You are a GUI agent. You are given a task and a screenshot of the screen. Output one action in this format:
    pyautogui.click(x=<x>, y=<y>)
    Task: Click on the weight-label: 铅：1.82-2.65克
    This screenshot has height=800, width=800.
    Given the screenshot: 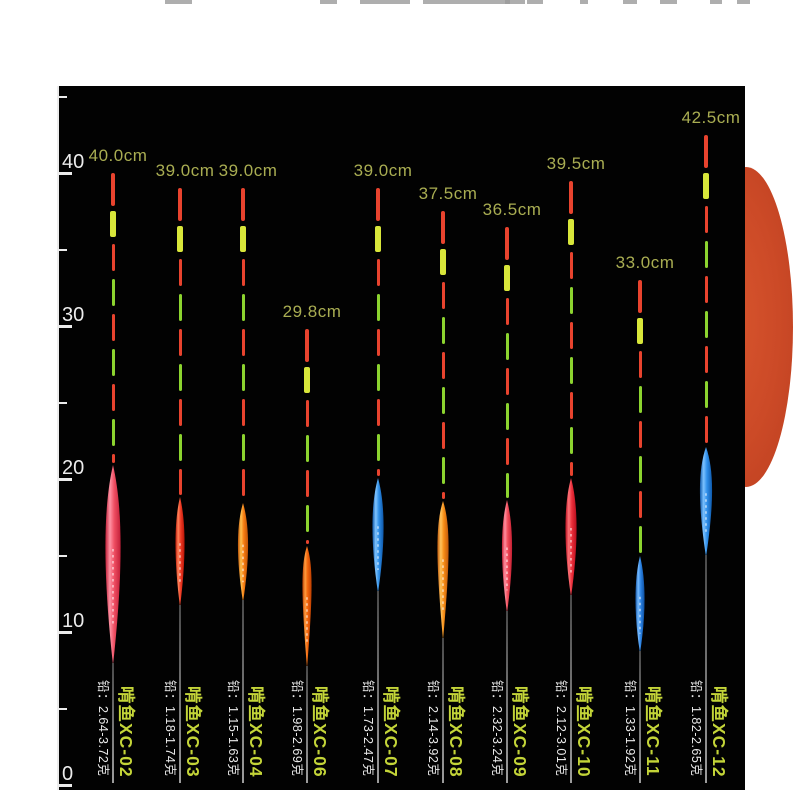 What is the action you would take?
    pyautogui.click(x=696, y=728)
    